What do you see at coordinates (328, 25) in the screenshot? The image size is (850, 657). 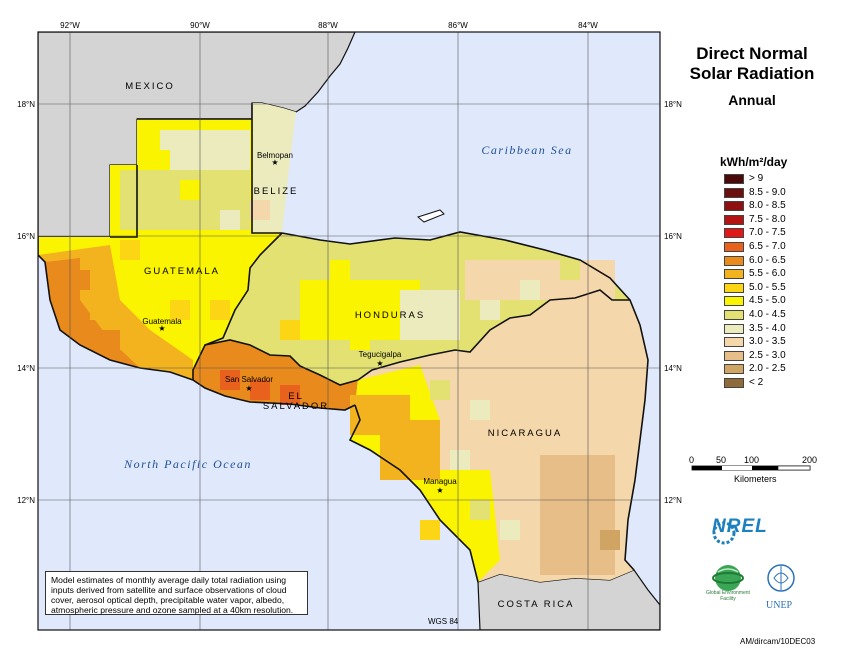 I see `lon-label: 88°W` at bounding box center [328, 25].